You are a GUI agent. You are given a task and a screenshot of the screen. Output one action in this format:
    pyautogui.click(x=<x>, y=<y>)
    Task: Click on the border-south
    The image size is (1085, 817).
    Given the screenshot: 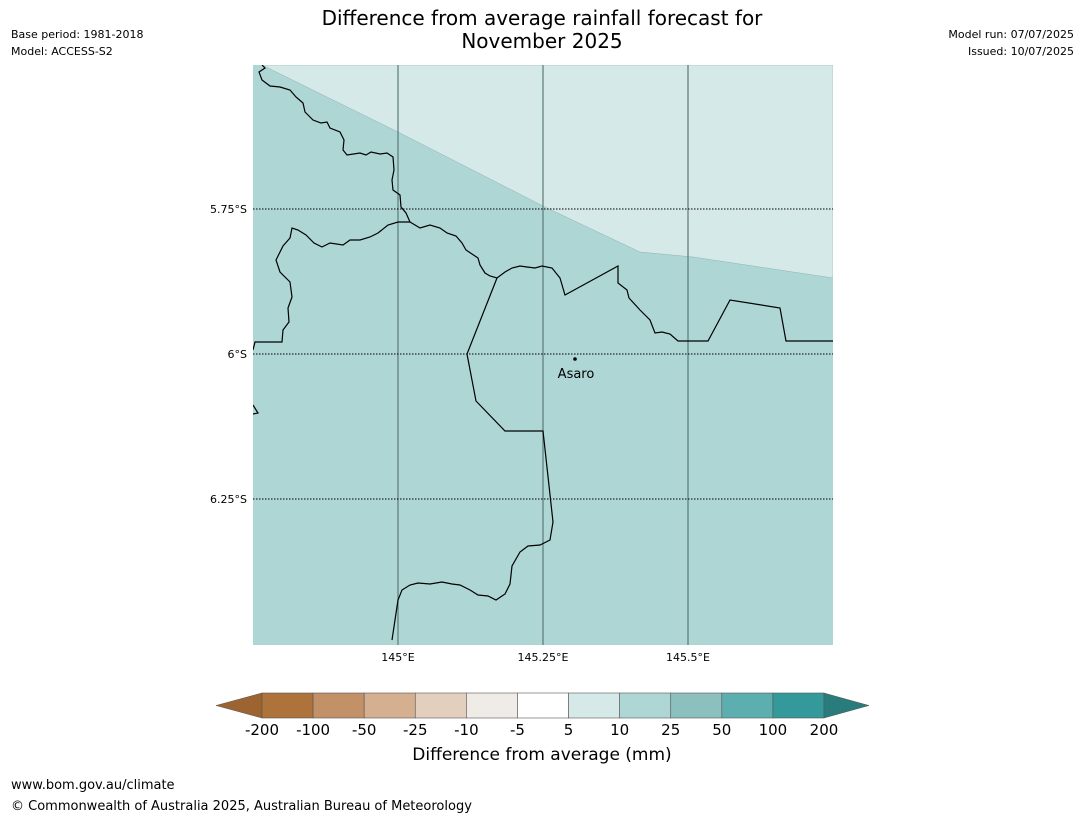 What is the action you would take?
    pyautogui.click(x=472, y=459)
    